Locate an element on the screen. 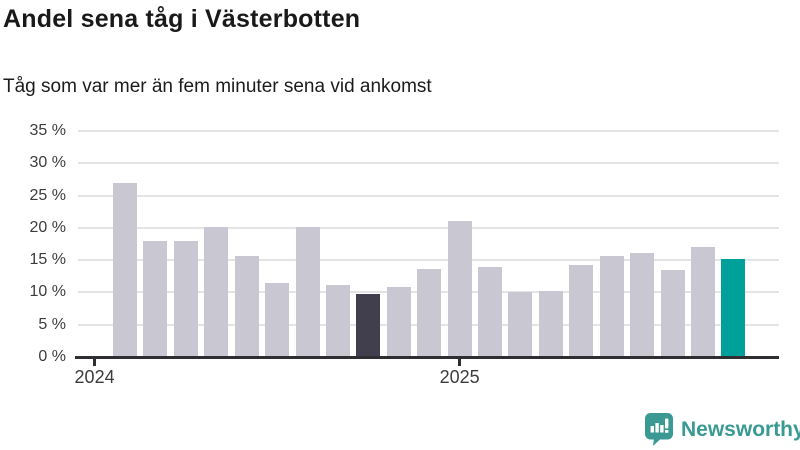 The height and width of the screenshot is (450, 800). y-axis-label-25: 25 % is located at coordinates (47, 195).